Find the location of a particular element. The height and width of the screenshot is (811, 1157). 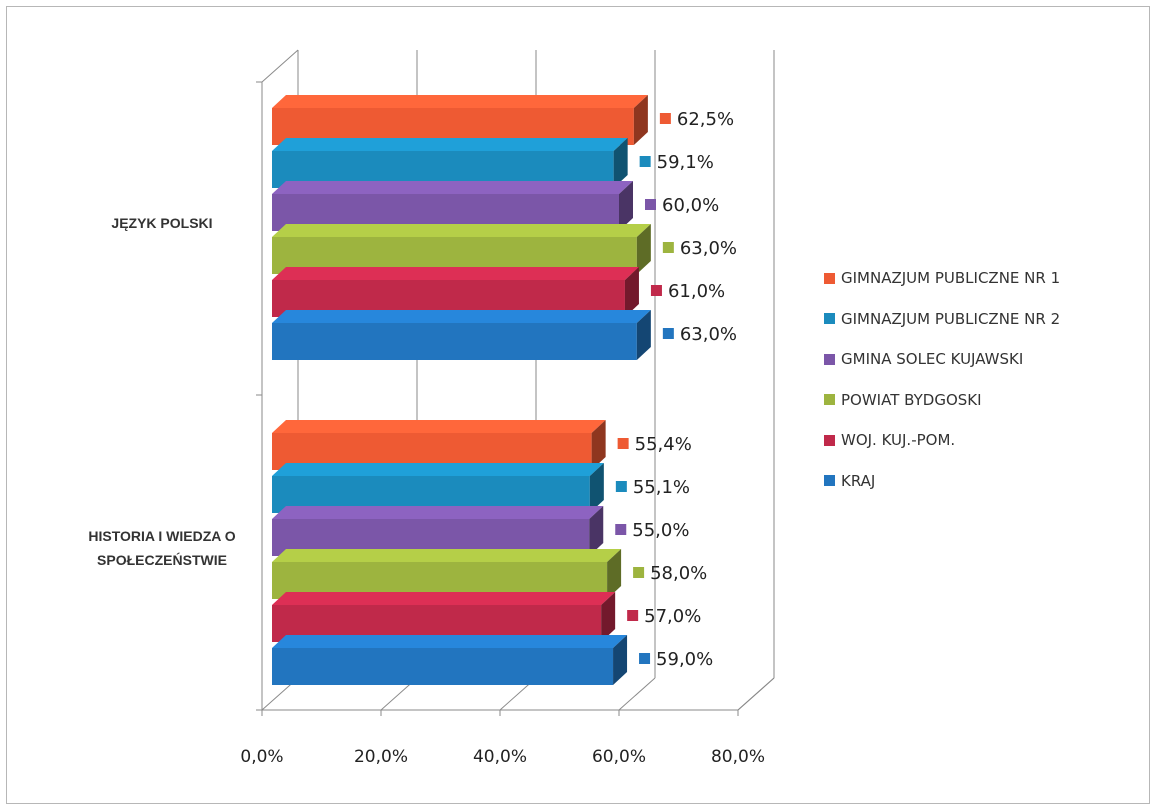

data-label-1-2: 55,0% is located at coordinates (660, 530).